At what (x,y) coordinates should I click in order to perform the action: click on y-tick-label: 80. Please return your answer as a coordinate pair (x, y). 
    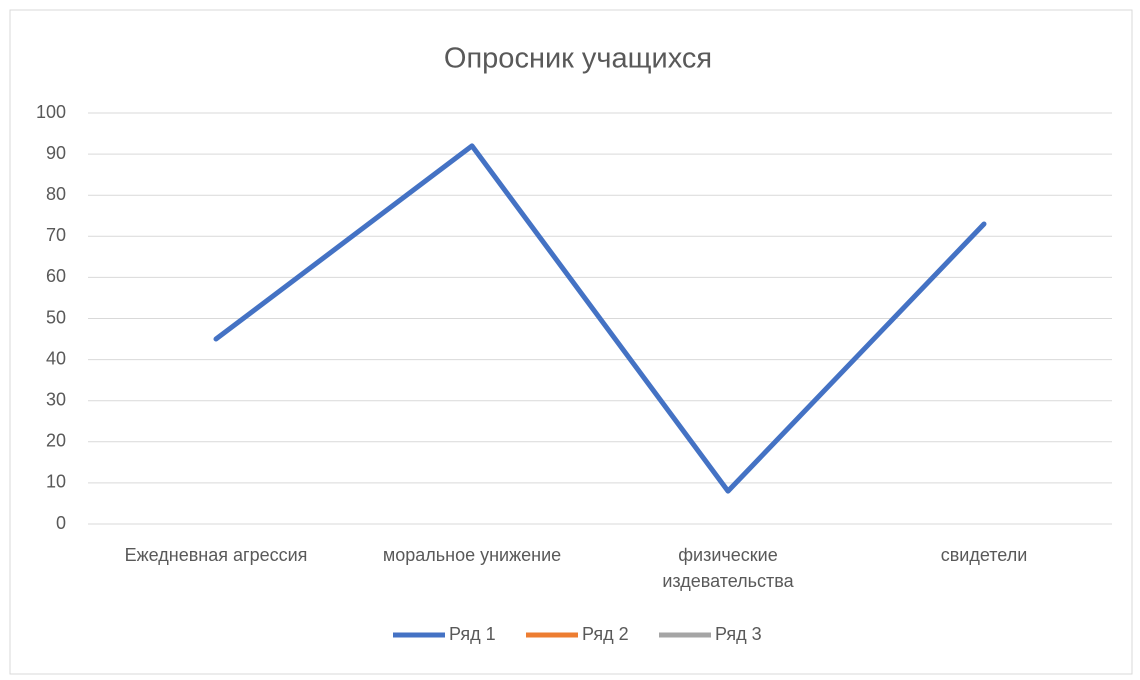
    Looking at the image, I should click on (56, 194).